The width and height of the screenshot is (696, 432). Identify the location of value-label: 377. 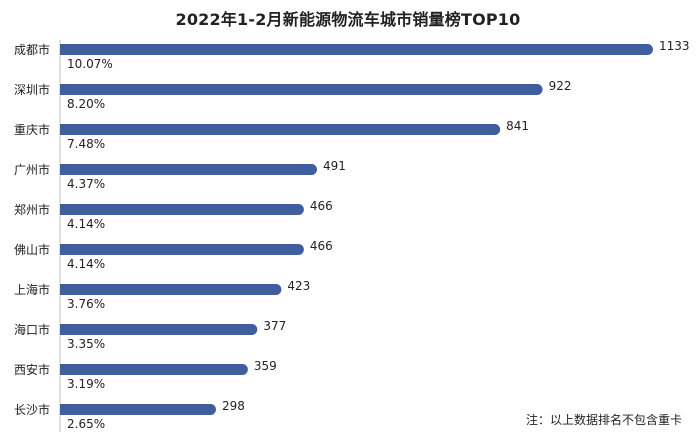
(274, 326).